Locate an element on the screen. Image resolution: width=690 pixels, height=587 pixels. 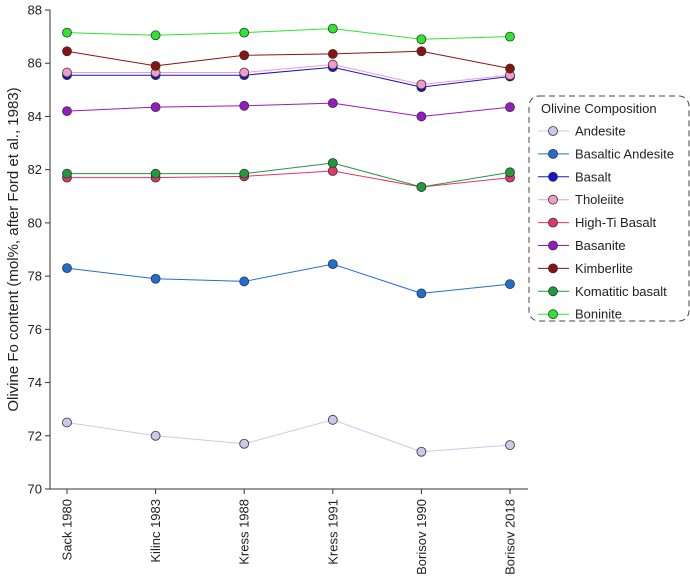
legend-item: Andesite is located at coordinates (582, 131).